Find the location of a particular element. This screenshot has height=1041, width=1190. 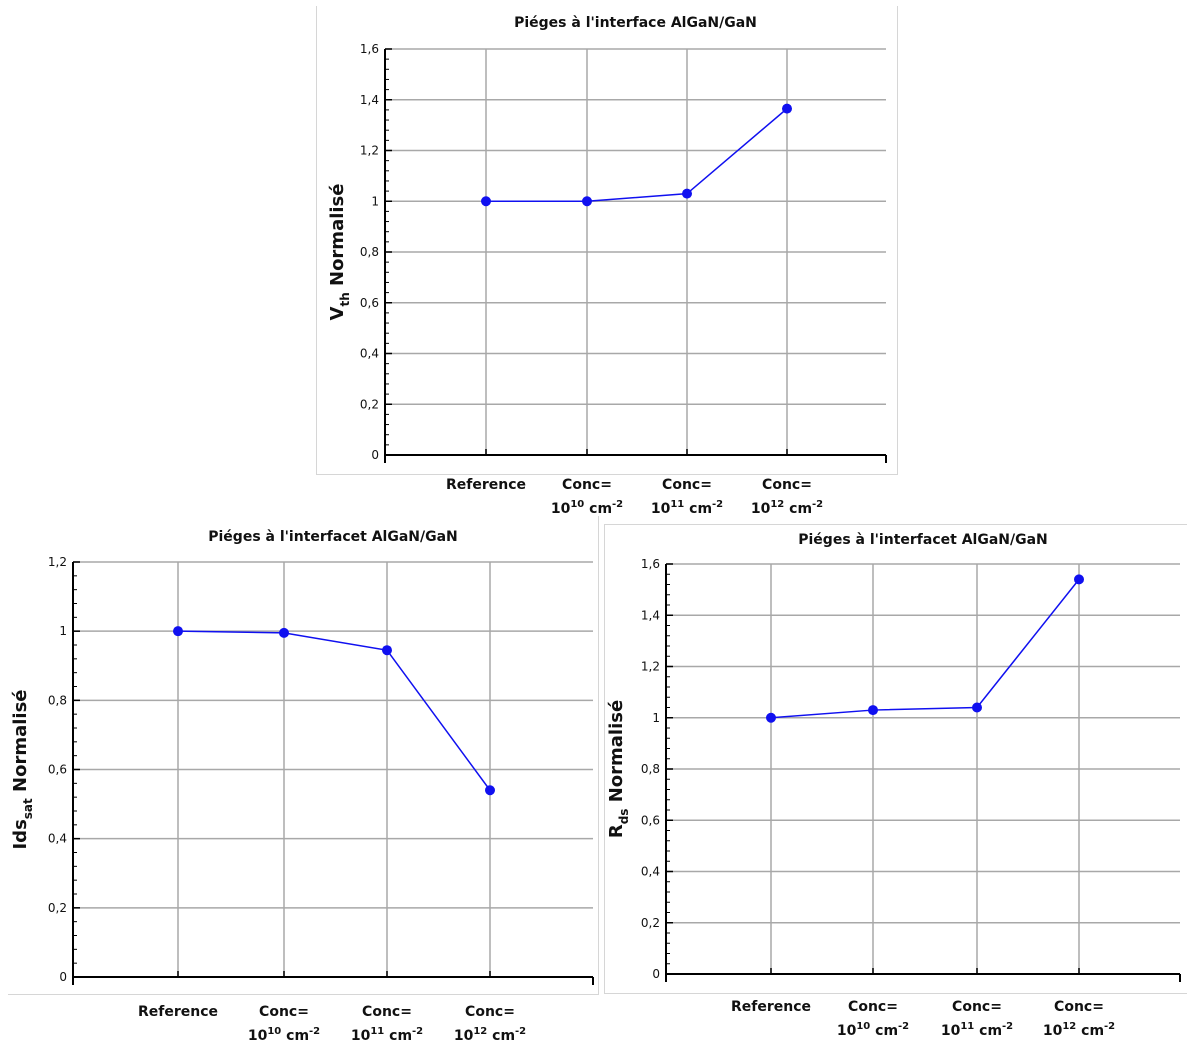

y-axis-title: Vth Normalisé is located at coordinates (339, 252).